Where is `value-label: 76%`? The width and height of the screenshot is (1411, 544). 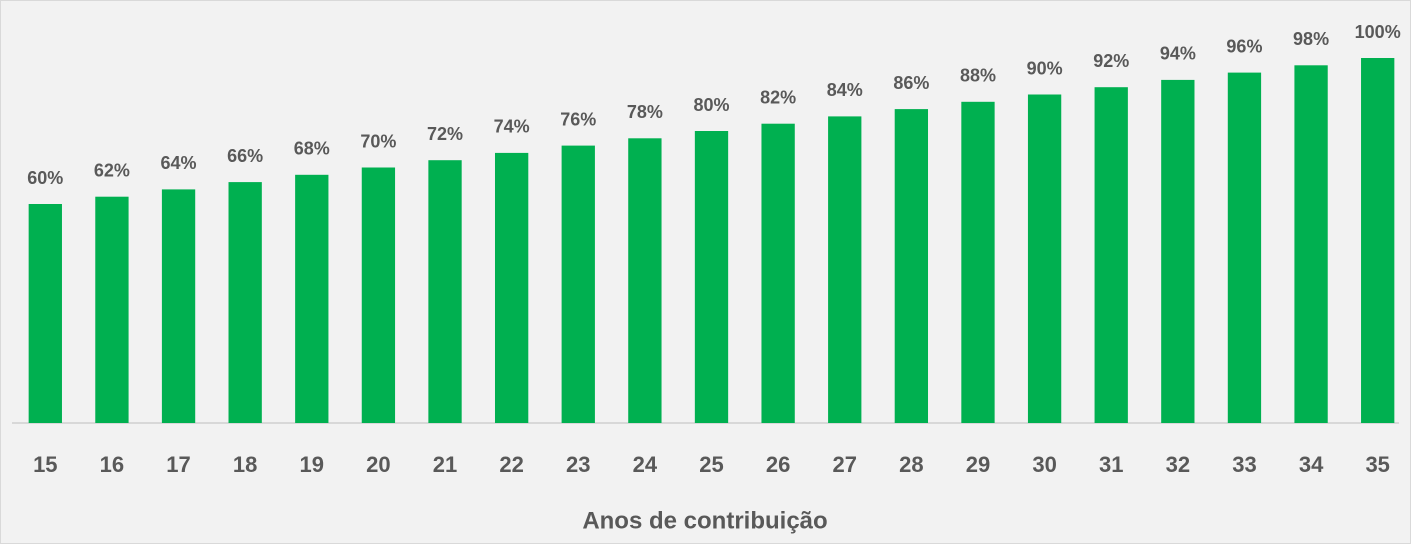
value-label: 76% is located at coordinates (578, 119).